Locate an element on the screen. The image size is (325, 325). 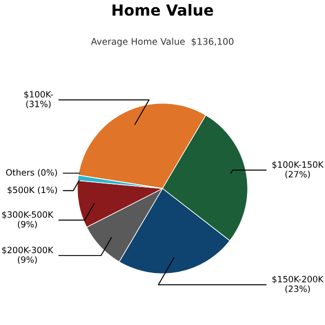
legend-label: Others (0%) is located at coordinates (31, 173).